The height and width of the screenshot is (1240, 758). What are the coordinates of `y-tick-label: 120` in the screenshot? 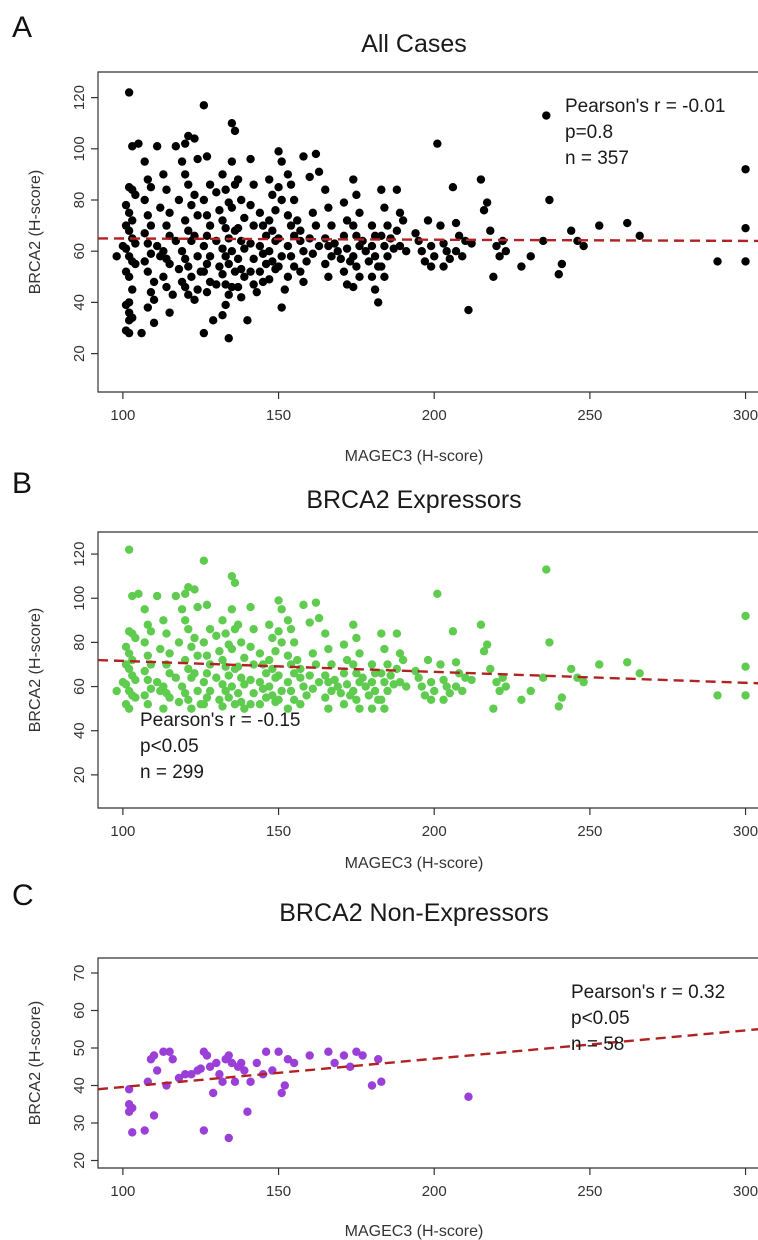 It's located at (79, 97).